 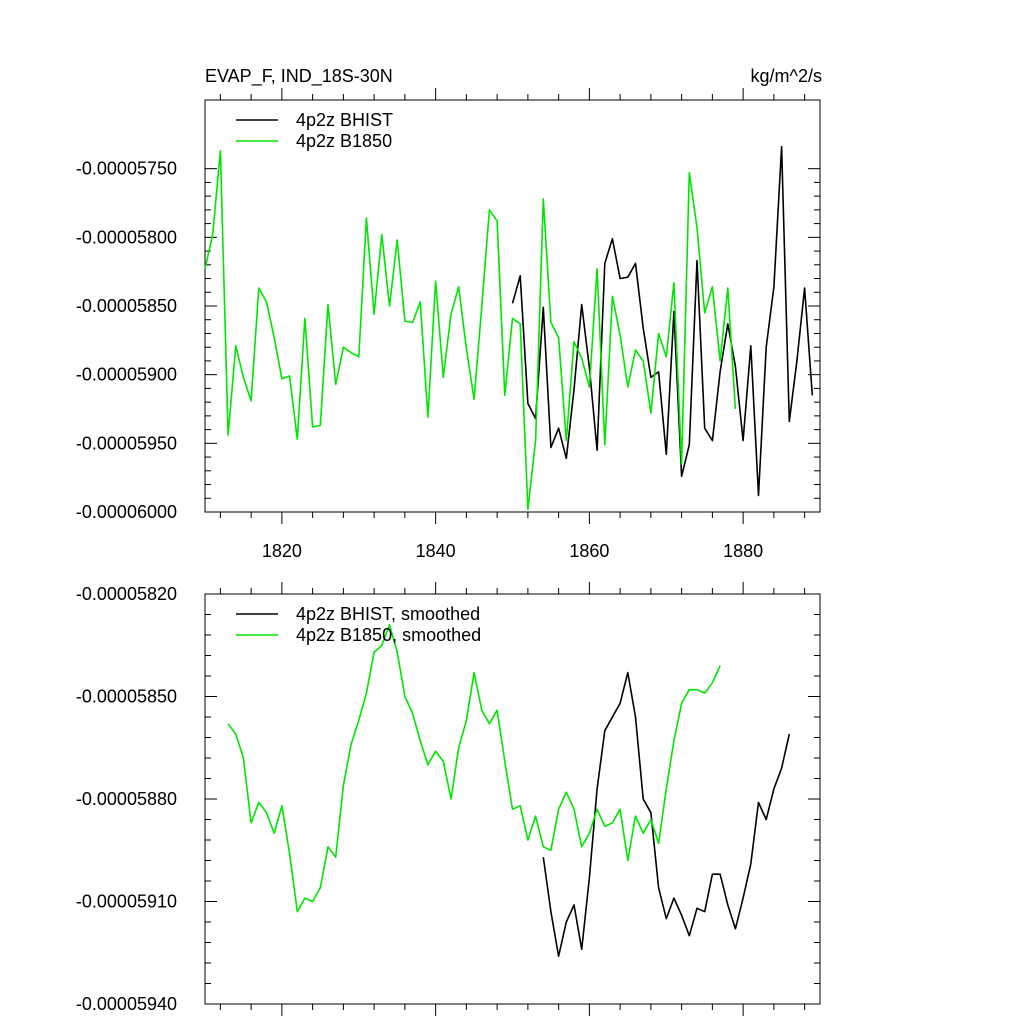 What do you see at coordinates (126, 443) in the screenshot?
I see `top-y-tick-label: -0.00005950` at bounding box center [126, 443].